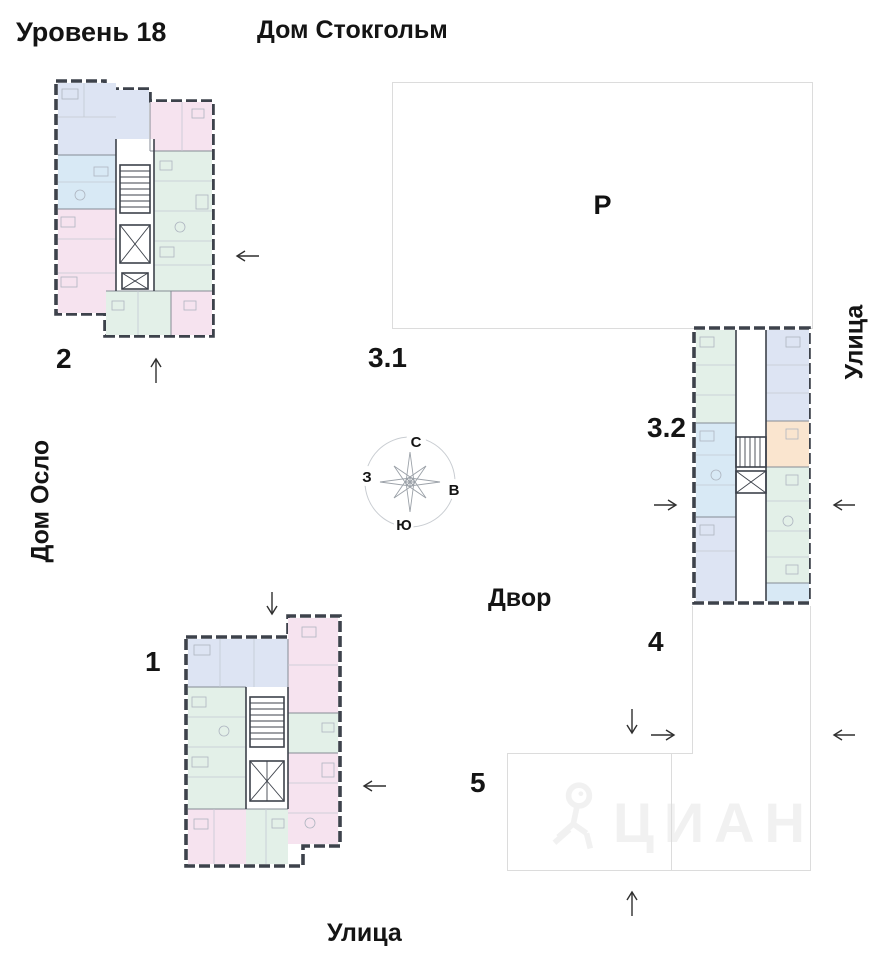 The image size is (877, 960). I want to click on cian-logo-icon, so click(573, 816).